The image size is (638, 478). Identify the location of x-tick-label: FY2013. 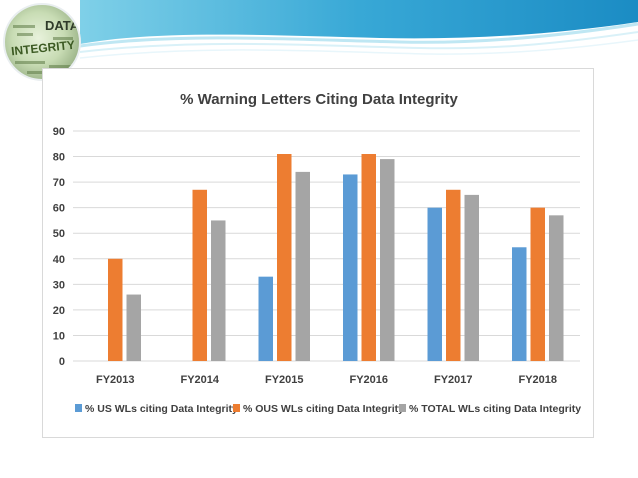
(115, 380).